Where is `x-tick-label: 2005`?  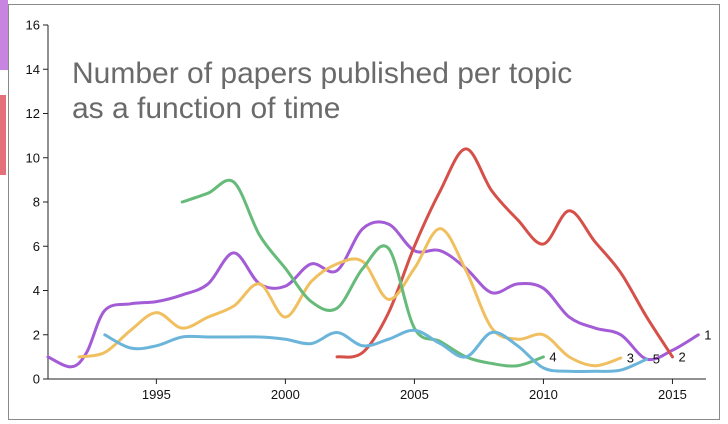 x-tick-label: 2005 is located at coordinates (414, 394).